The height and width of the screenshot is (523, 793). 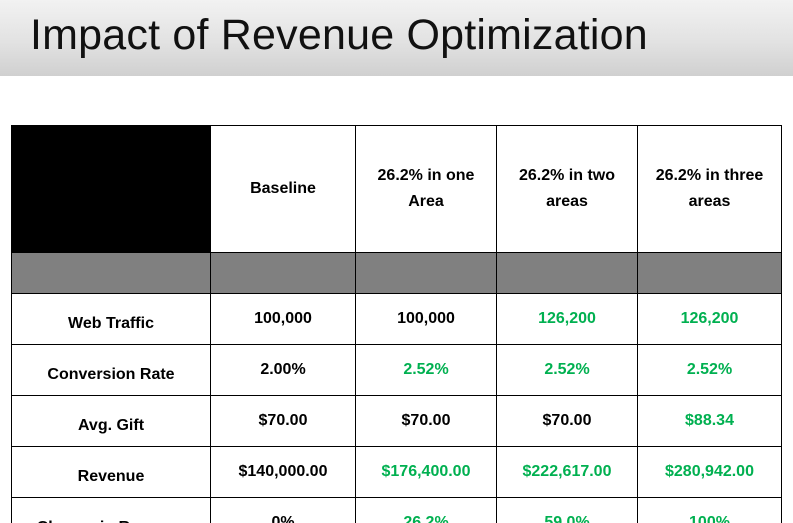 What do you see at coordinates (111, 370) in the screenshot?
I see `row-label: Conversion Rate` at bounding box center [111, 370].